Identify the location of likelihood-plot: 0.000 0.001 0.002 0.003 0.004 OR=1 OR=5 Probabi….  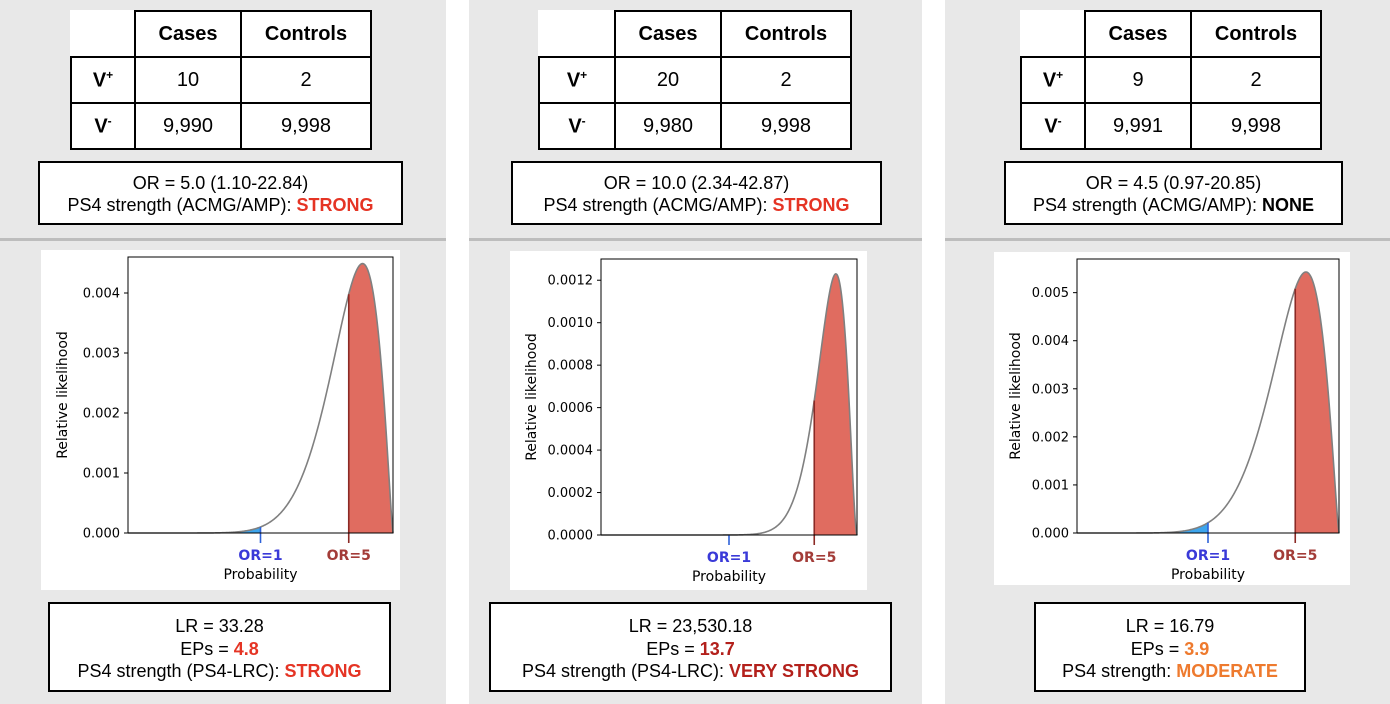
(220, 420).